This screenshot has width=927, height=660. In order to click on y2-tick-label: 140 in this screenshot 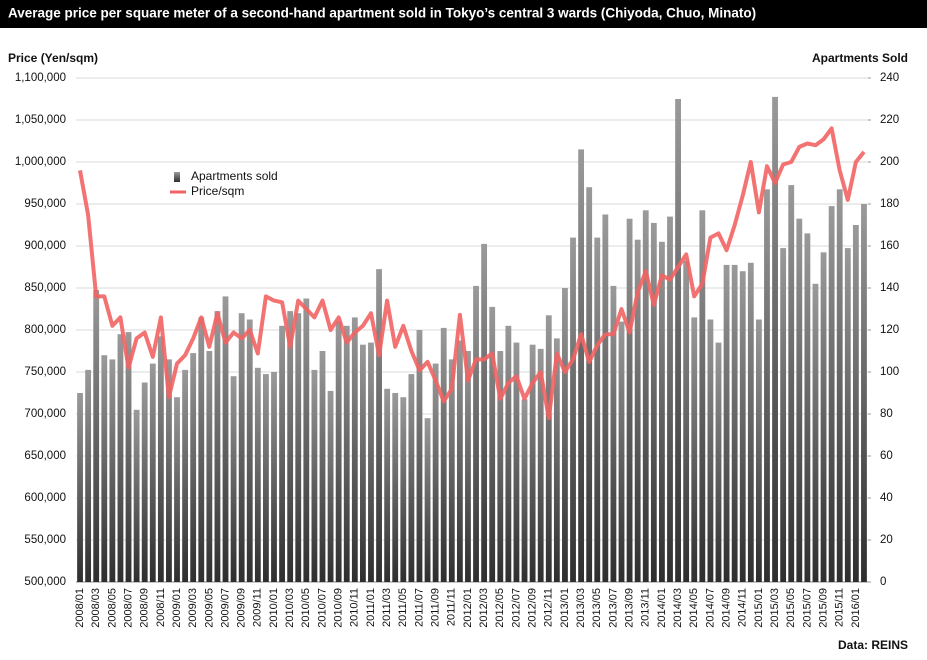, I will do `click(889, 288)`.